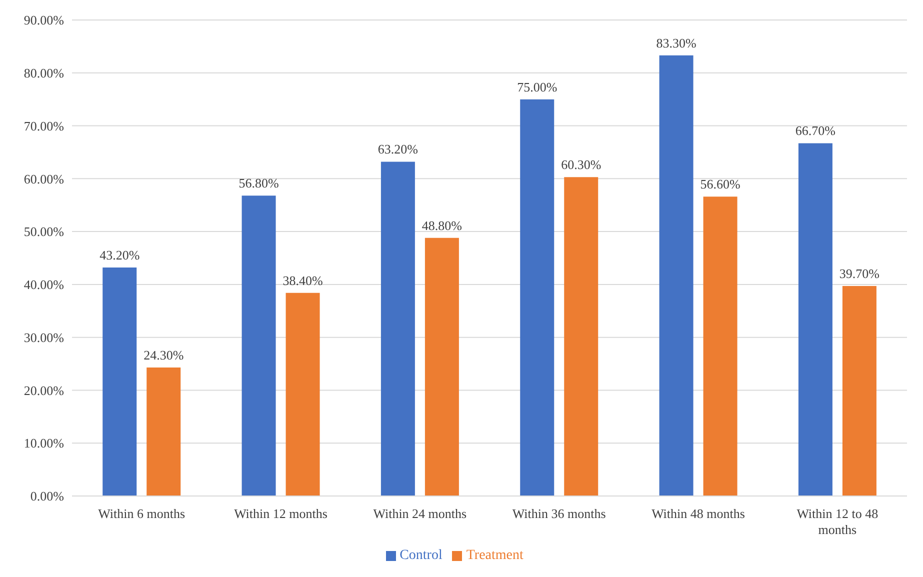 The width and height of the screenshot is (923, 577). What do you see at coordinates (44, 284) in the screenshot?
I see `y-tick-label: 40.00%` at bounding box center [44, 284].